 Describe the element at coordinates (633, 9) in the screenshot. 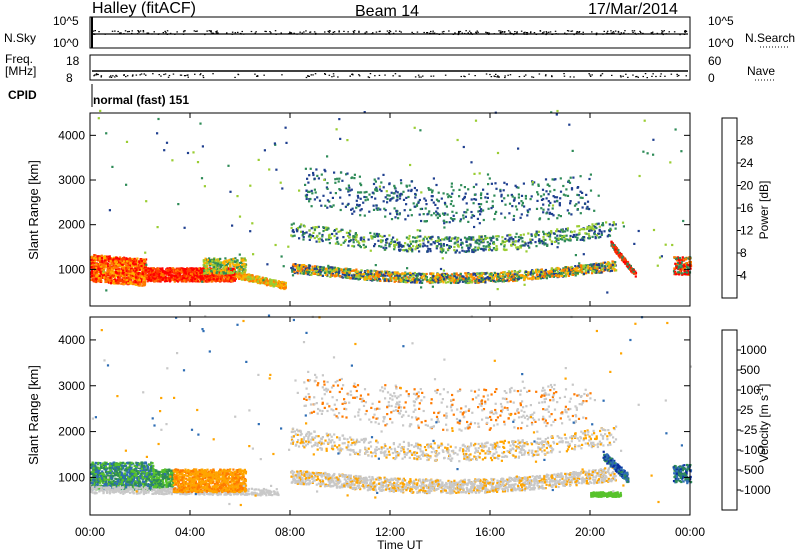

I see `date-title: 17/Mar/2014` at that location.